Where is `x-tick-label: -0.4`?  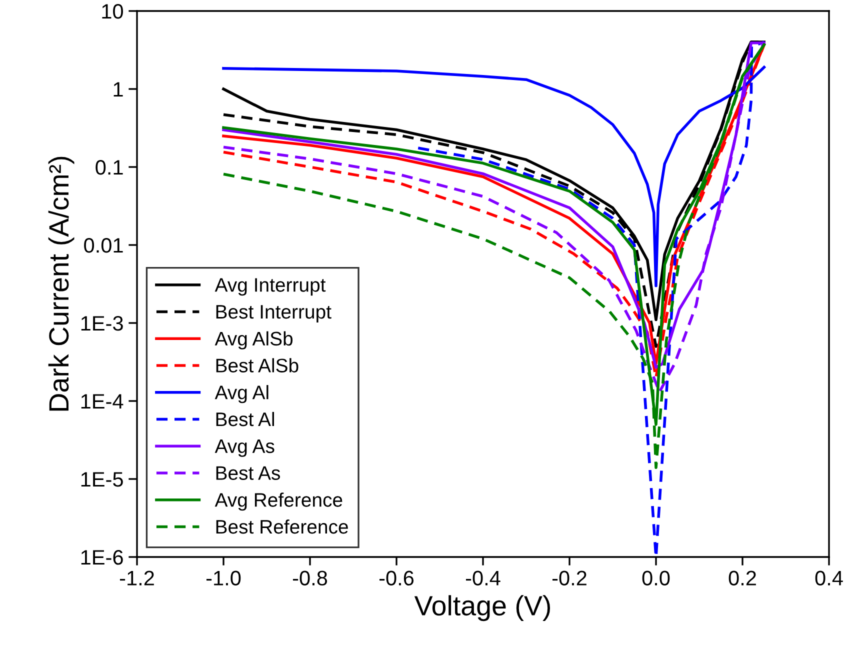 x-tick-label: -0.4 is located at coordinates (483, 578).